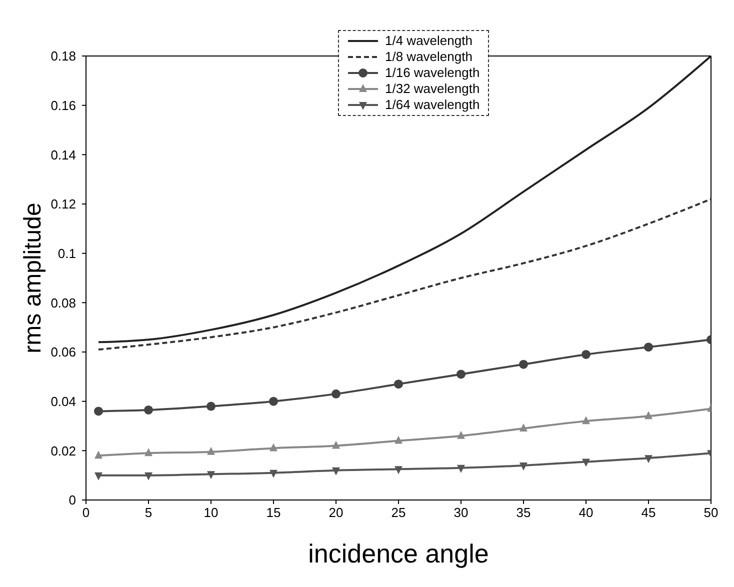  Describe the element at coordinates (273, 512) in the screenshot. I see `x-tick-label: 15` at that location.